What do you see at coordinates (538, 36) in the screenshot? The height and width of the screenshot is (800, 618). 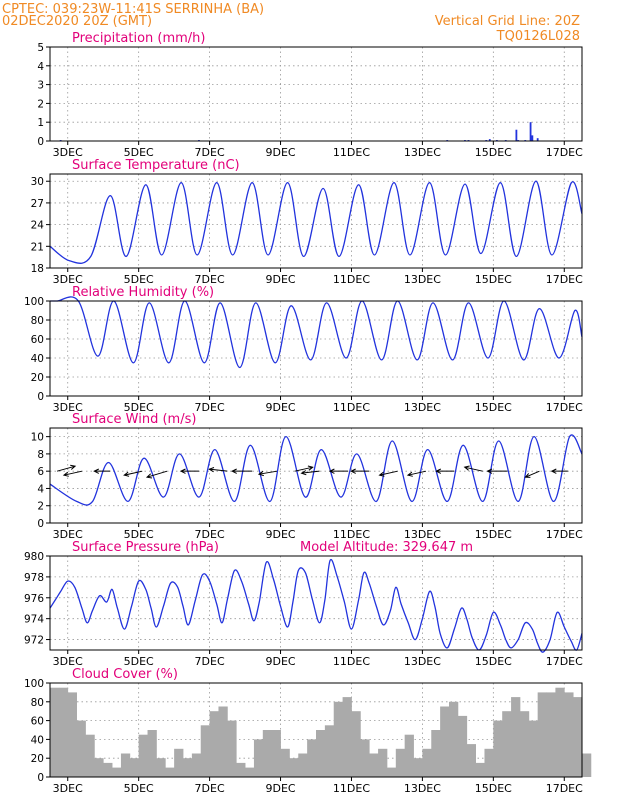 I see `header-model: TQ0126L028` at bounding box center [538, 36].